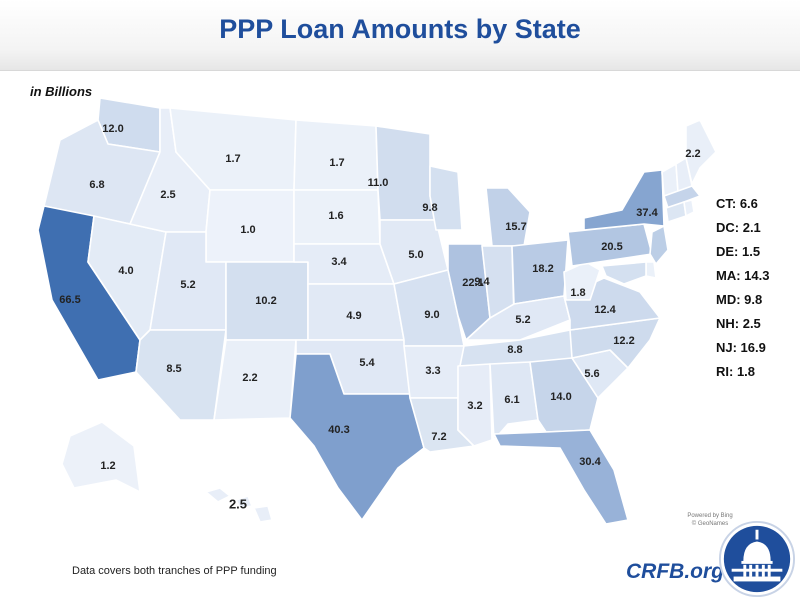 The width and height of the screenshot is (800, 600). I want to click on state-value-mt: 1.7, so click(232, 159).